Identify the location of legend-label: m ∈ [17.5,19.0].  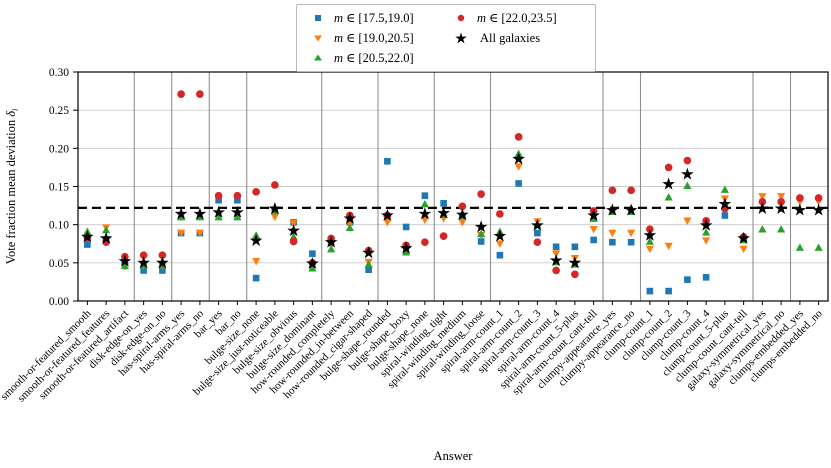
(374, 18).